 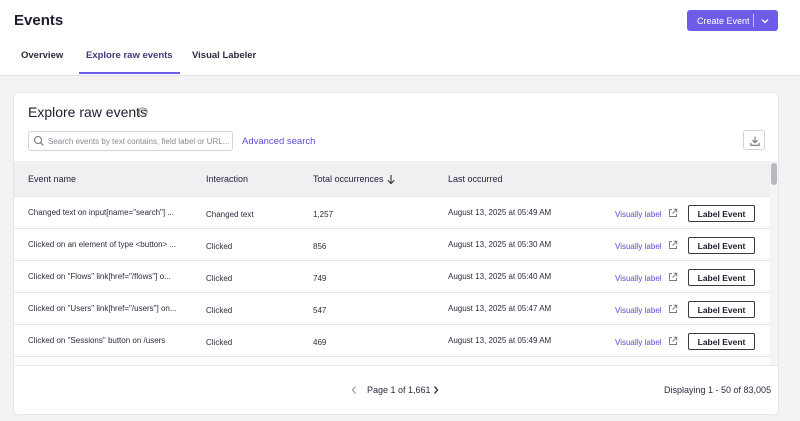 I want to click on occurrences-cell: 469, so click(x=320, y=342).